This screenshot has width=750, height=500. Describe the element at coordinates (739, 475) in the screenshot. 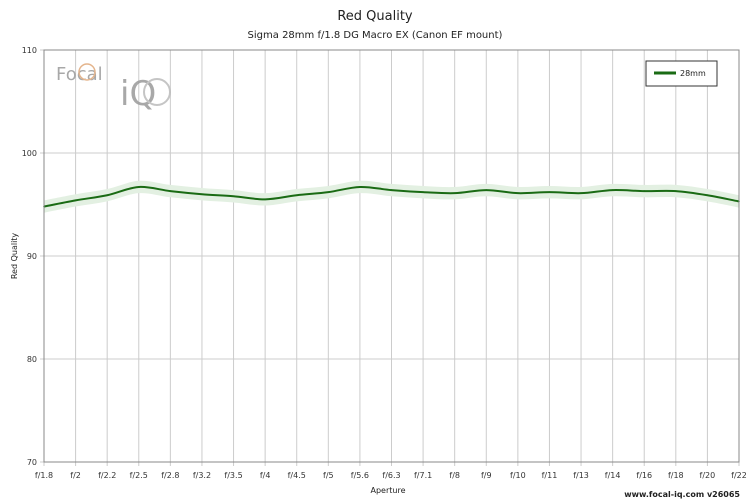

I see `x-tick-label: f/22` at that location.